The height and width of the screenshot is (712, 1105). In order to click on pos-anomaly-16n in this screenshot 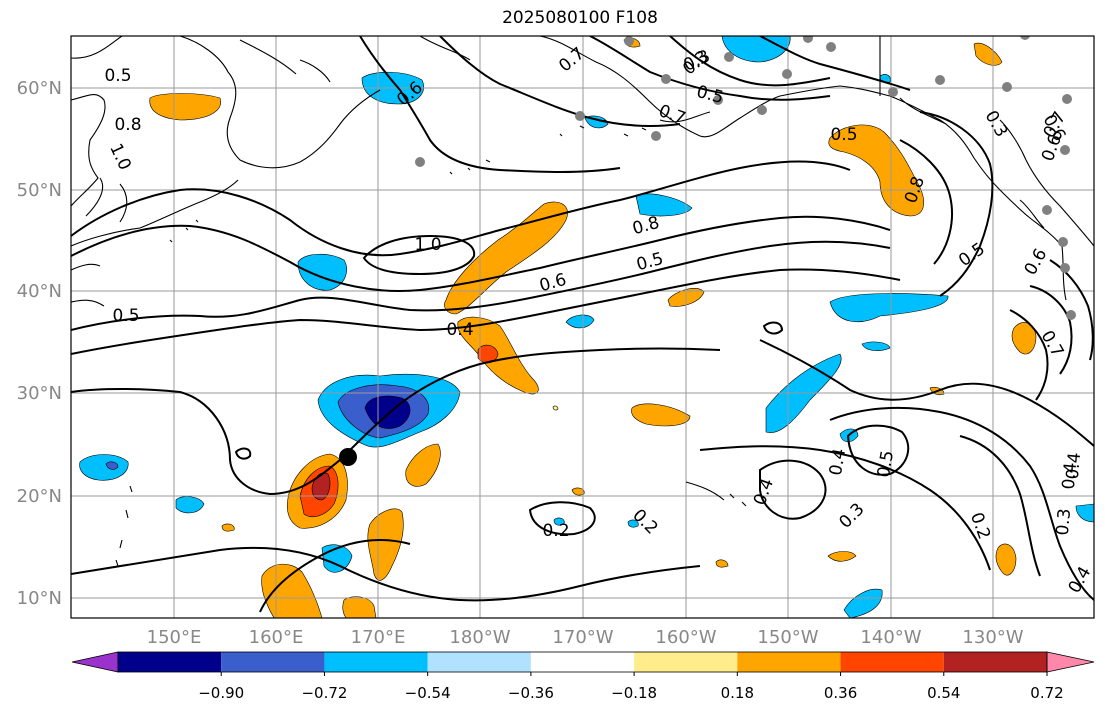, I will do `click(842, 556)`.